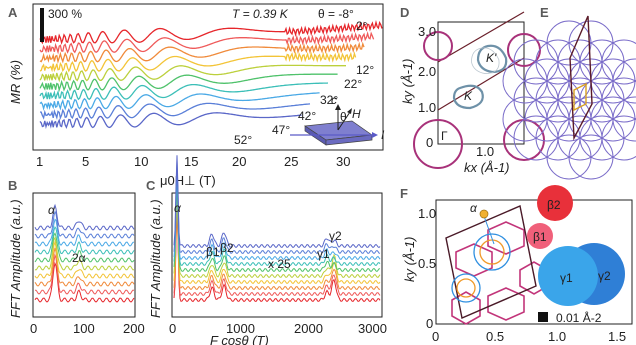 The image size is (636, 345). What do you see at coordinates (407, 82) in the screenshot?
I see `d-ylabel: ky (Å-1)` at bounding box center [407, 82].